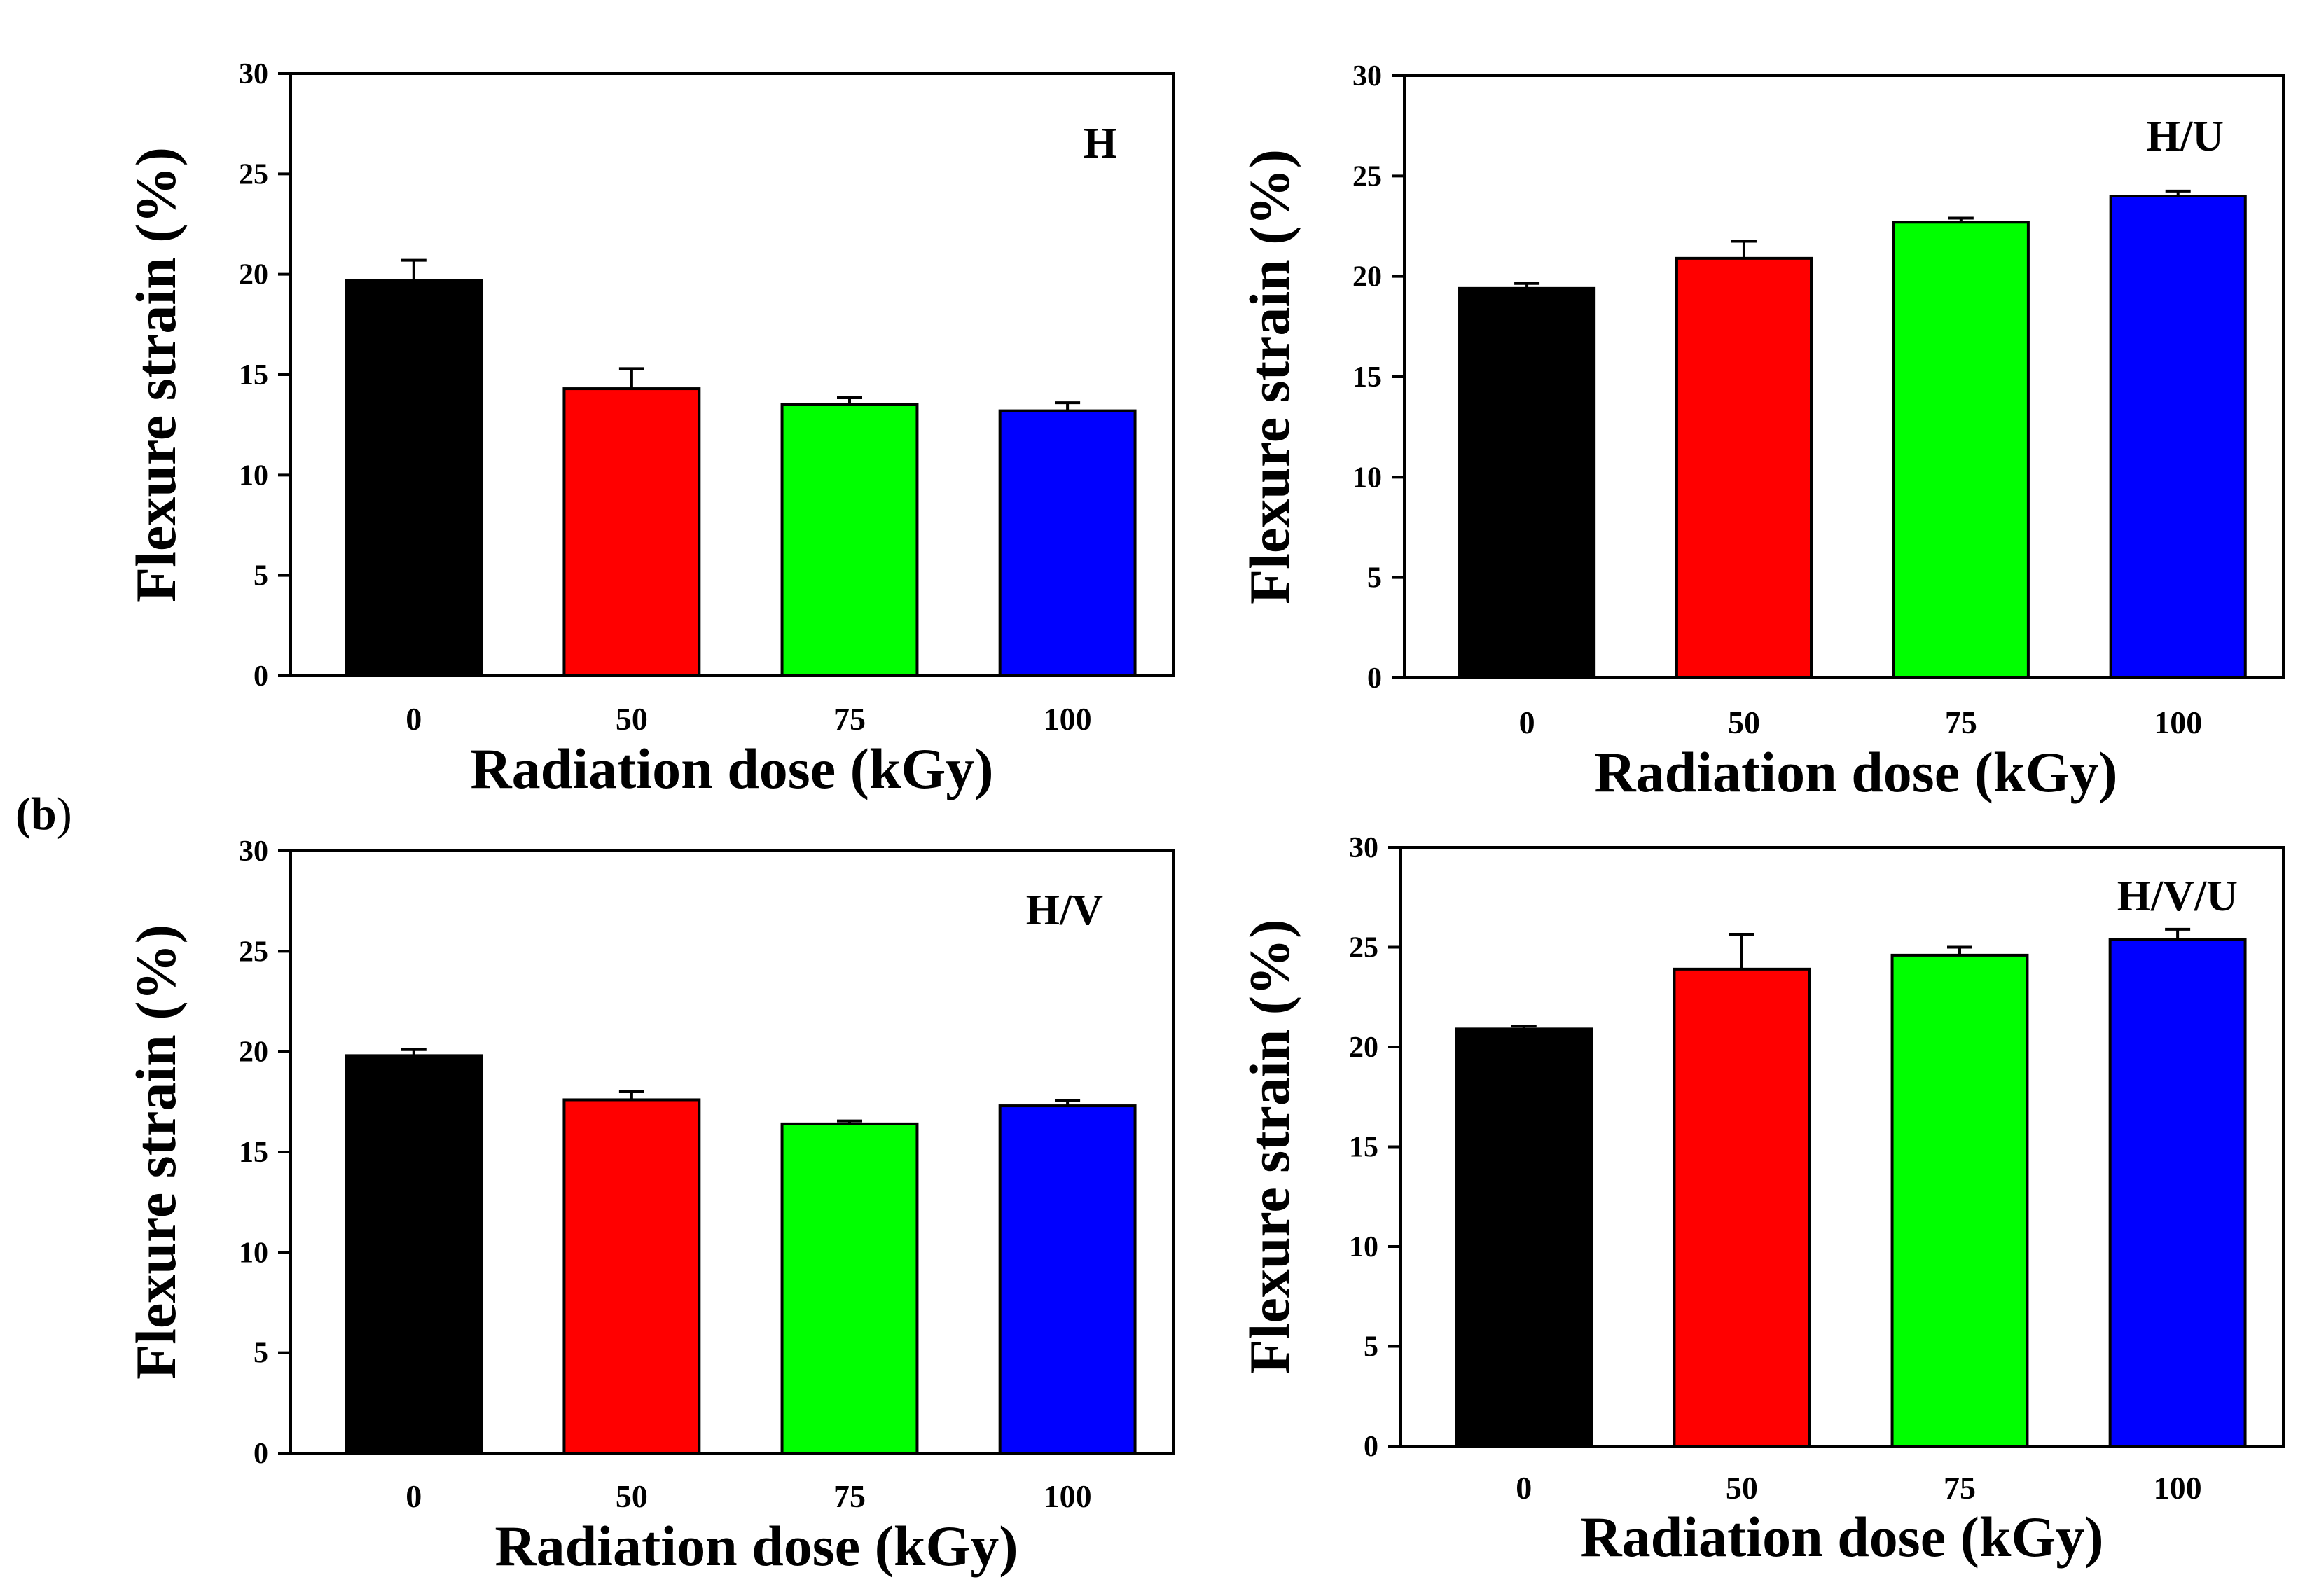 This screenshot has width=2312, height=1596. I want to click on h-u-xtick-label: 50, so click(1744, 722).